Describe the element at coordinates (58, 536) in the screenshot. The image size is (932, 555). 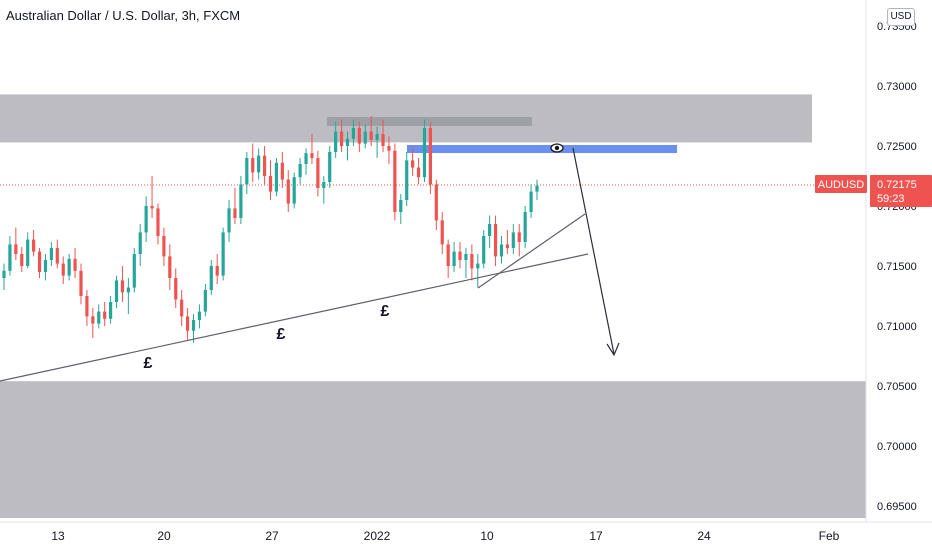
I see `x-tick-label: 13` at that location.